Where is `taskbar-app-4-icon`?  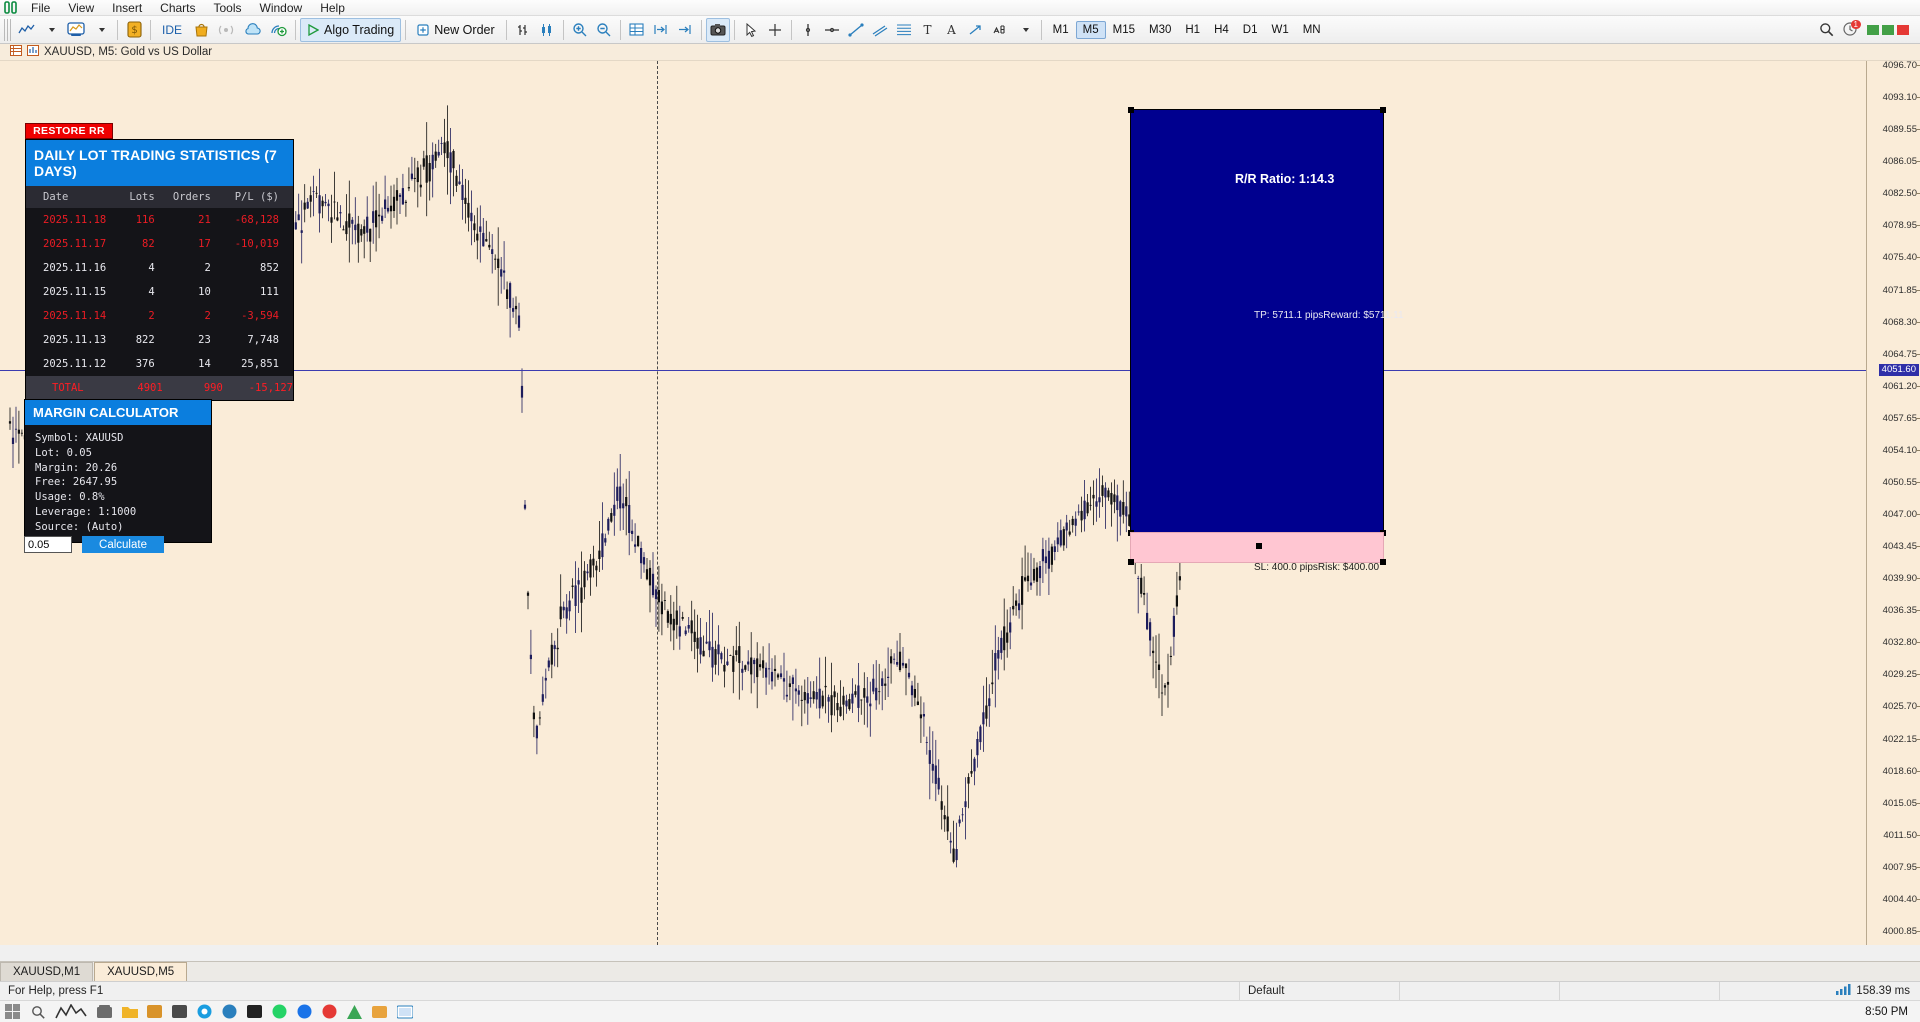 taskbar-app-4-icon is located at coordinates (229, 1011).